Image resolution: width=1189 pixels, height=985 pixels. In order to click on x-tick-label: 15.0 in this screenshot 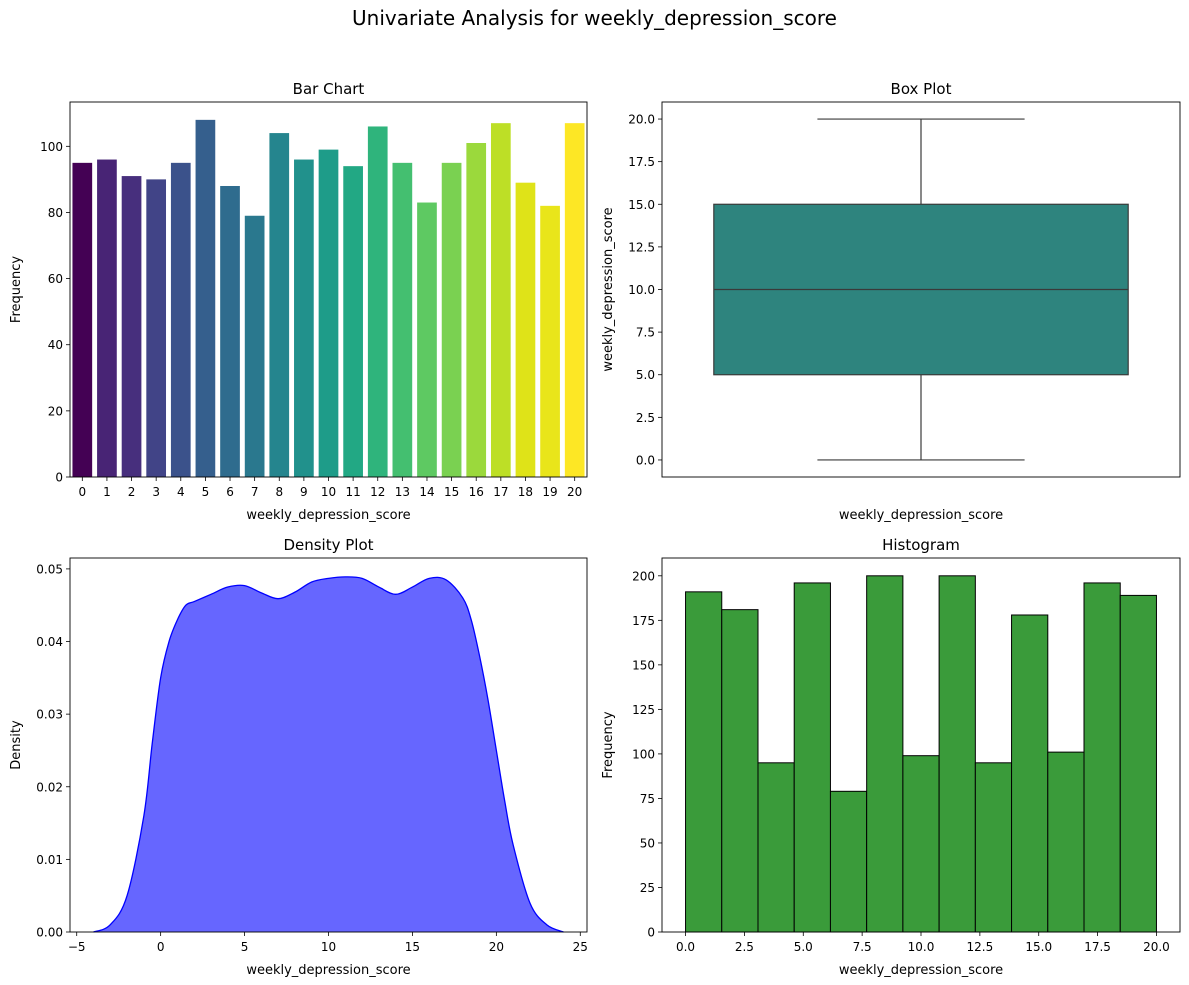, I will do `click(1038, 947)`.